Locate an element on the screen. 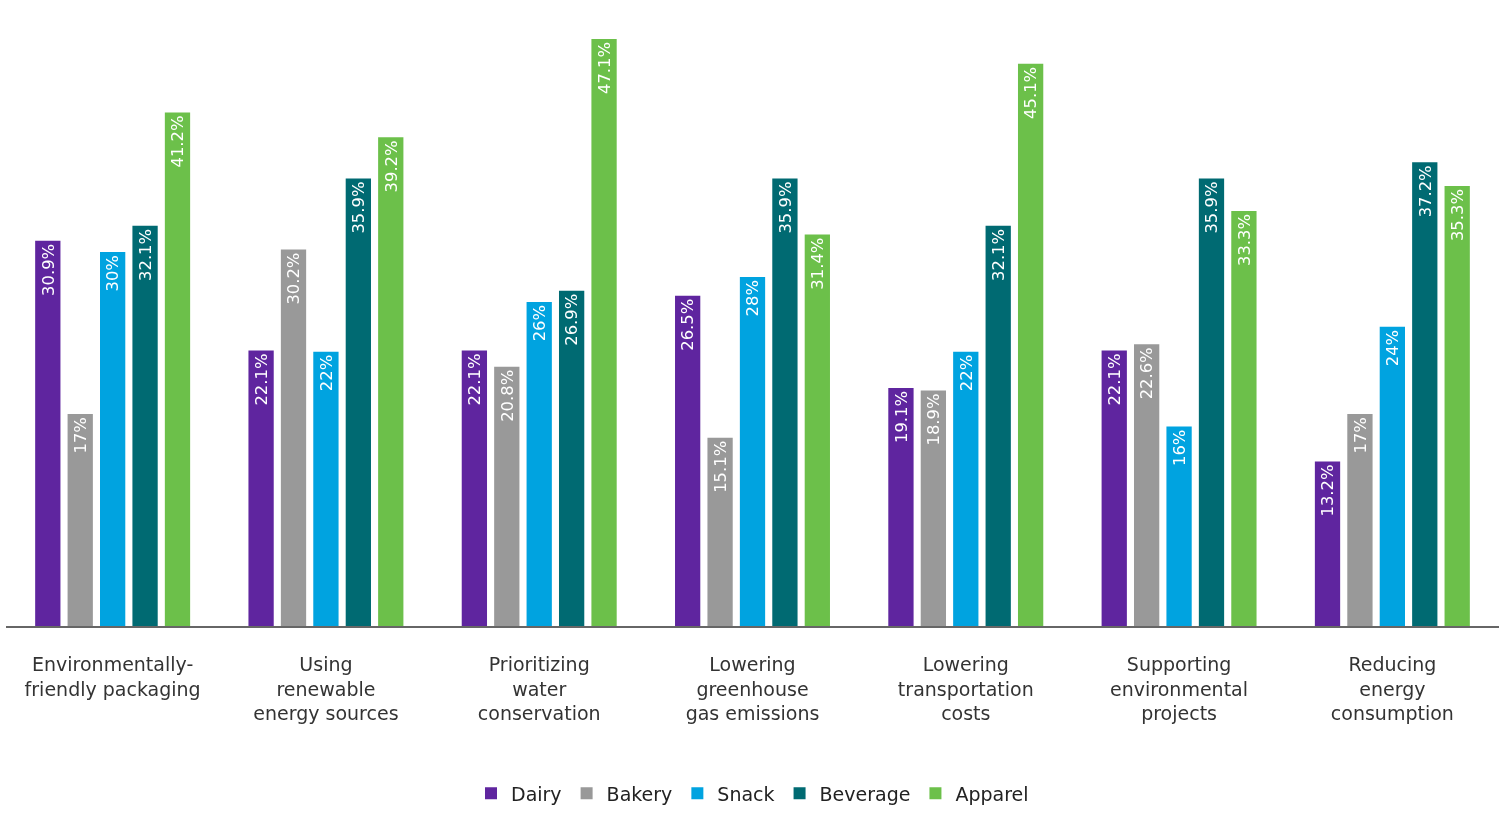 Image resolution: width=1507 pixels, height=818 pixels. x-tick-label: Environmentally- friendly packaging is located at coordinates (112, 676).